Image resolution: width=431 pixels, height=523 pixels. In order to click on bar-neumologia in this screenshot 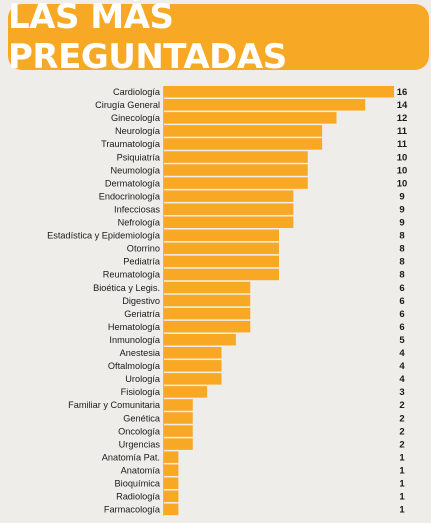, I will do `click(236, 170)`.